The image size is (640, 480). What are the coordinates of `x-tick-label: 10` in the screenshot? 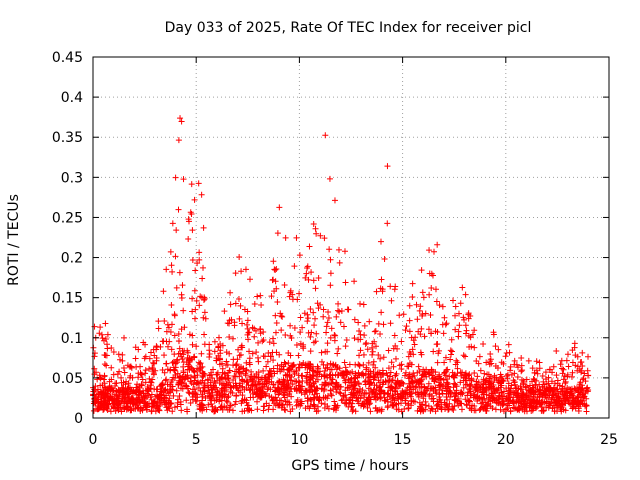 It's located at (299, 440).